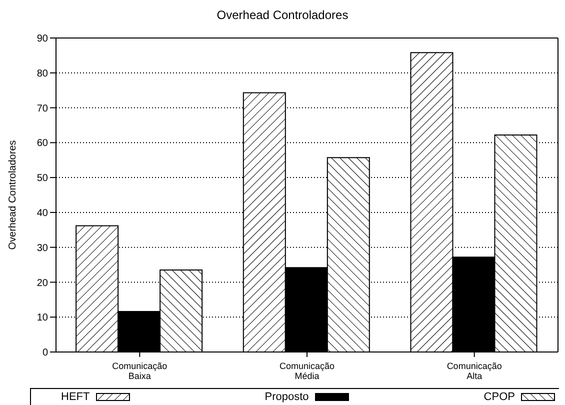  What do you see at coordinates (286, 397) in the screenshot?
I see `legend-label: Proposto` at bounding box center [286, 397].